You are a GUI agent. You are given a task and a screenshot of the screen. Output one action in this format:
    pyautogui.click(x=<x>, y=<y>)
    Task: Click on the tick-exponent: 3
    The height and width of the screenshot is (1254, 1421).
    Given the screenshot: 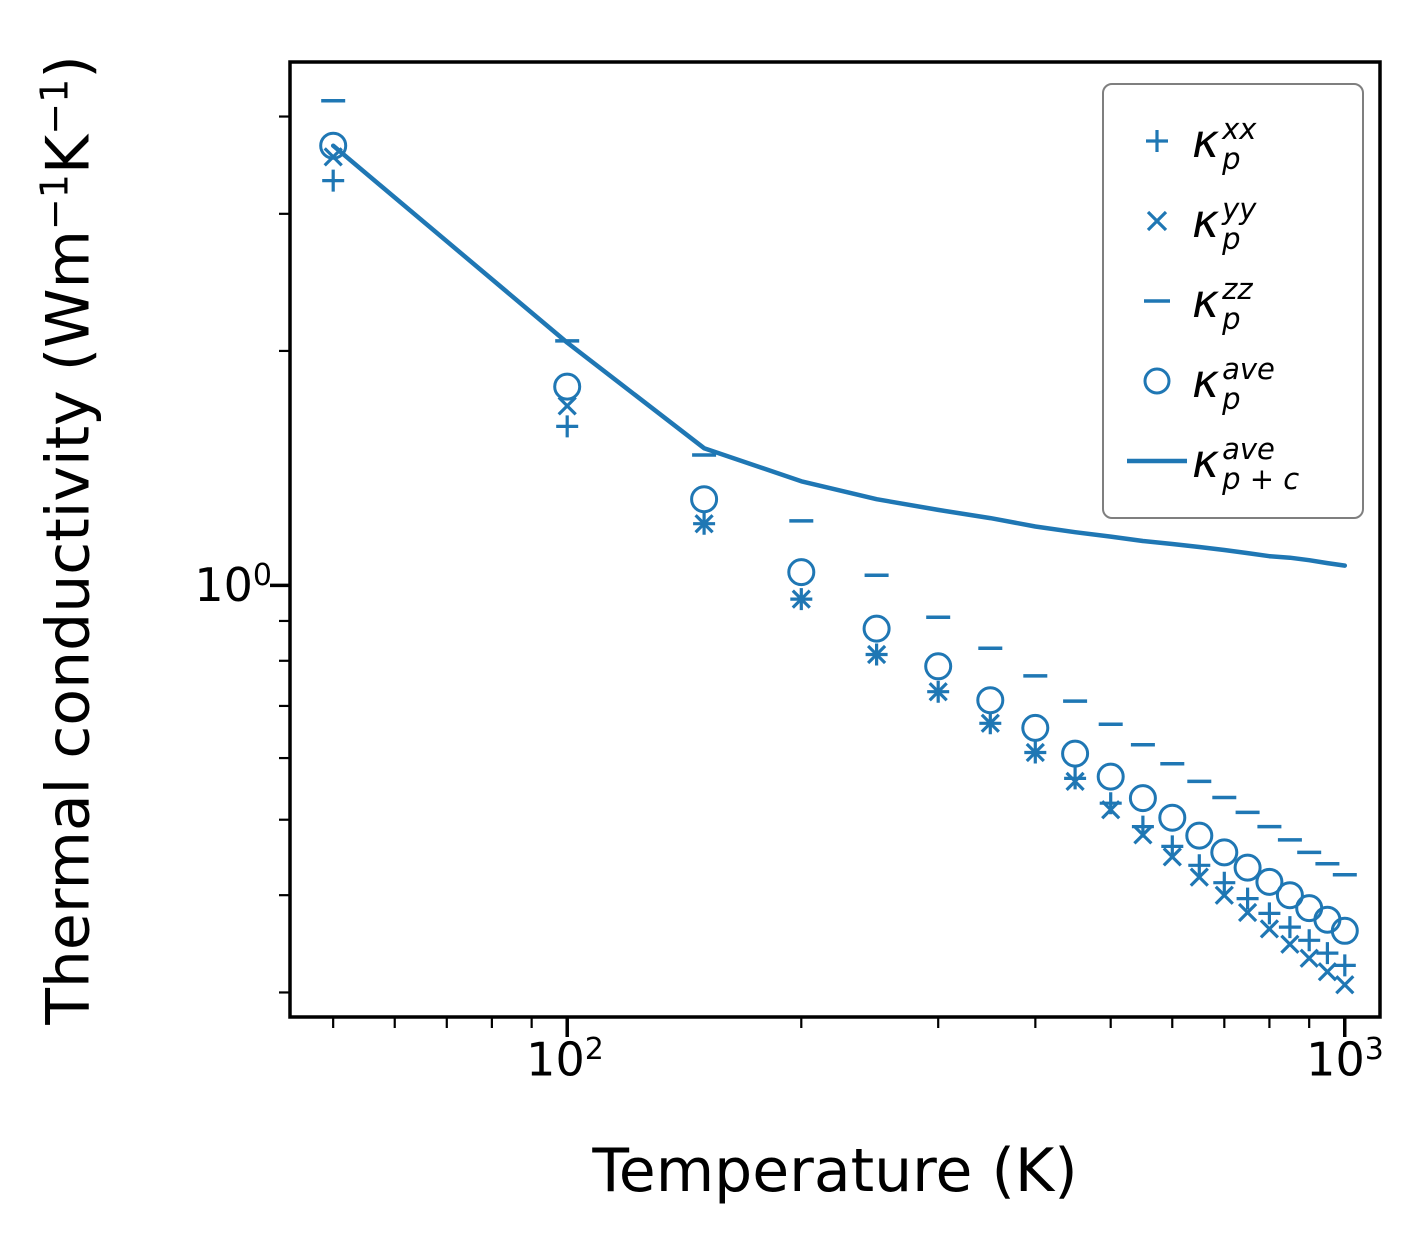 What is the action you would take?
    pyautogui.click(x=1374, y=1049)
    